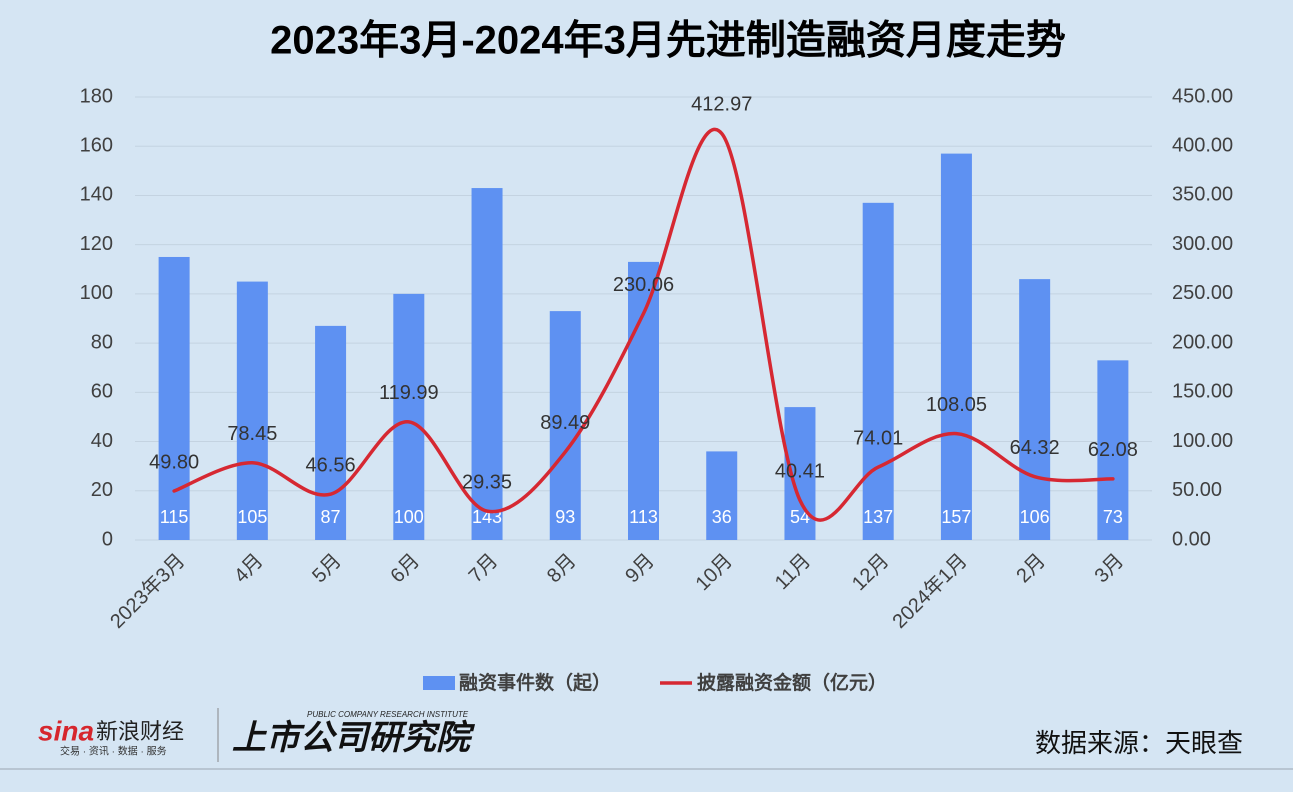 The image size is (1293, 792). I want to click on x-tick-label: 2023年3月, so click(148, 591).